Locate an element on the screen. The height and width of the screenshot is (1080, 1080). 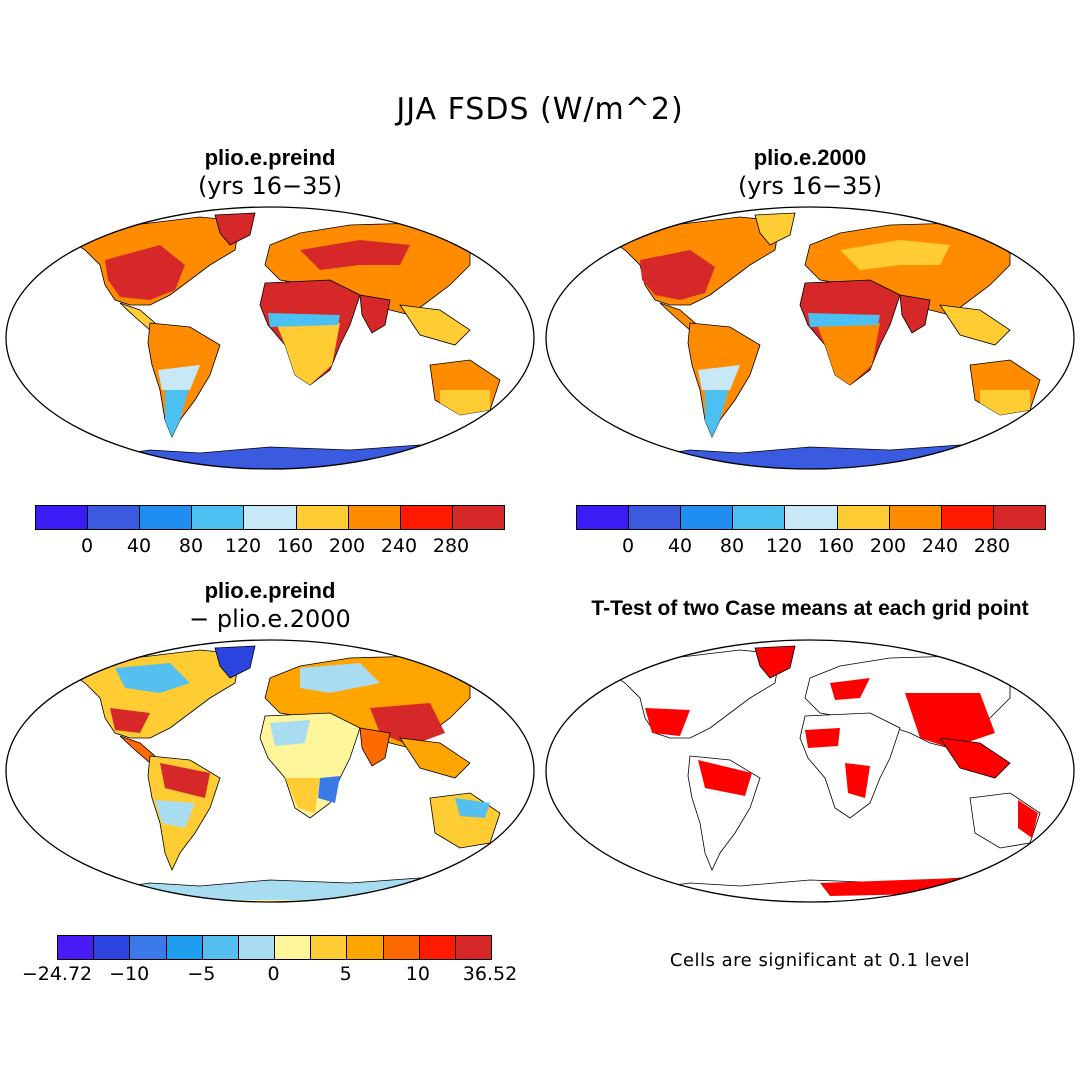
land-antarctica-edge is located at coordinates (310, 901).